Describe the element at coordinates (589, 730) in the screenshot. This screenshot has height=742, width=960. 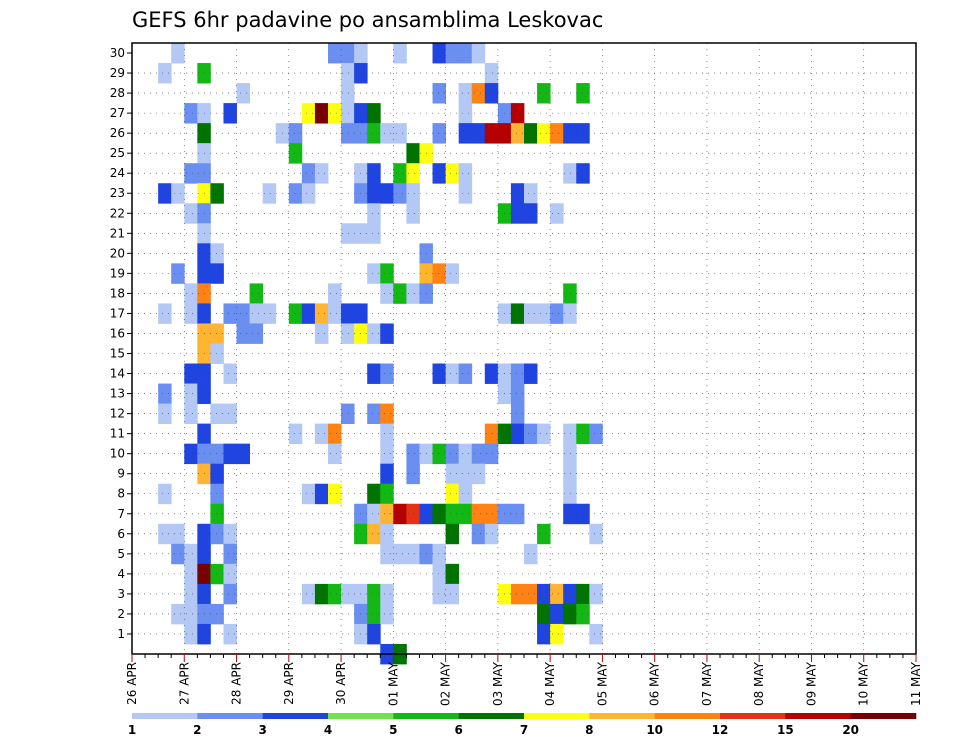
I see `legend-label: 8` at that location.